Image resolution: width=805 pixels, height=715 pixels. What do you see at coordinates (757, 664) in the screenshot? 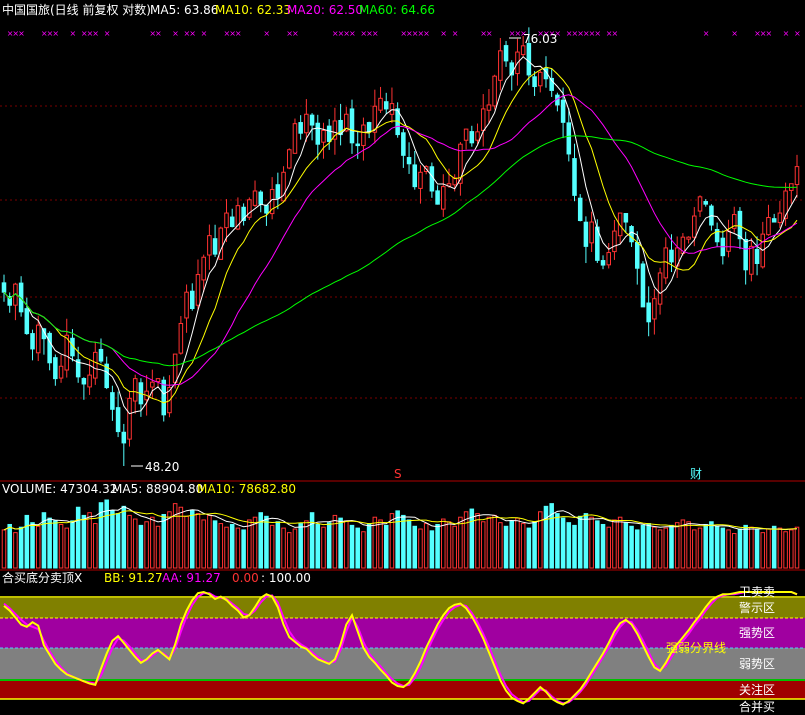
I see `zone-label-weak: 弱势区` at bounding box center [757, 664].